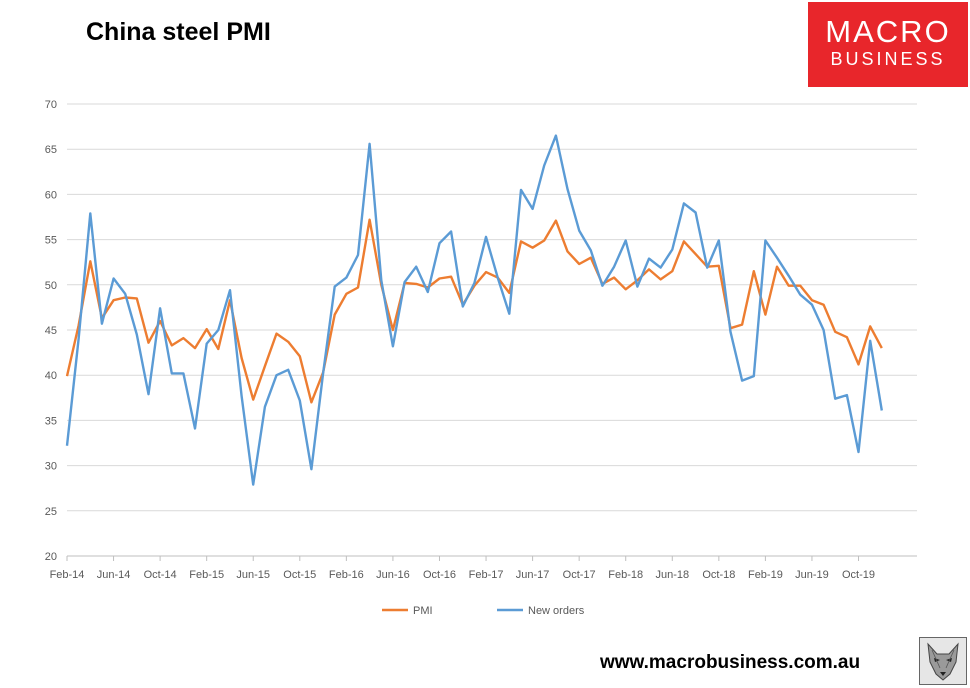 This screenshot has width=970, height=688. I want to click on y-tick-label: 70, so click(51, 105).